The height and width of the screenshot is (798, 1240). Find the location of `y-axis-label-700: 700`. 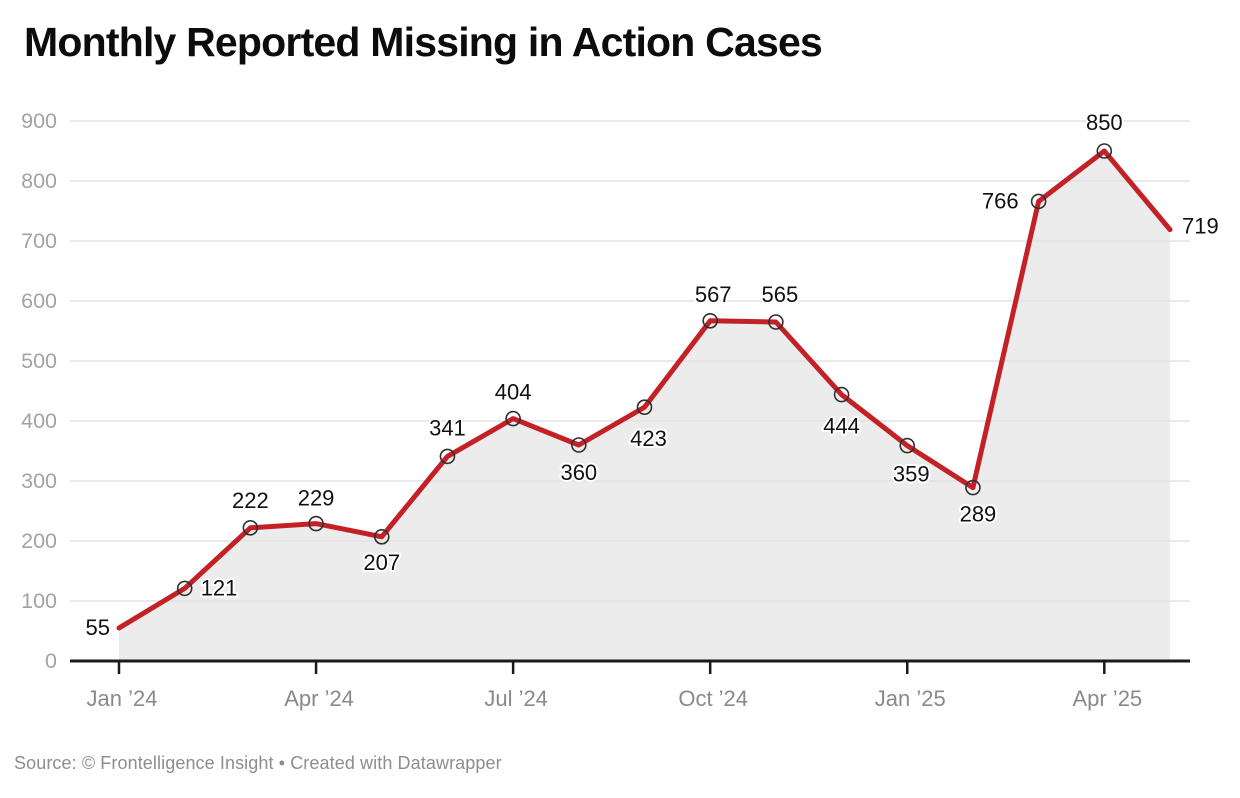

y-axis-label-700: 700 is located at coordinates (39, 241).